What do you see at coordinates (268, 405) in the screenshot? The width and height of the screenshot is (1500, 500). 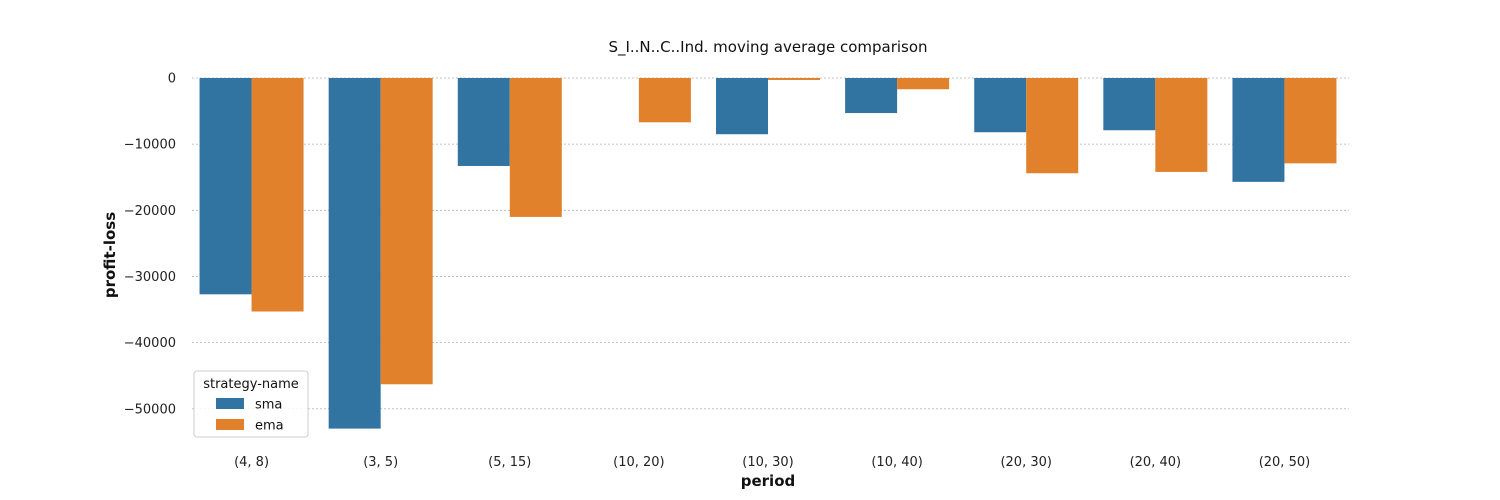 I see `legend-label-sma: sma` at bounding box center [268, 405].